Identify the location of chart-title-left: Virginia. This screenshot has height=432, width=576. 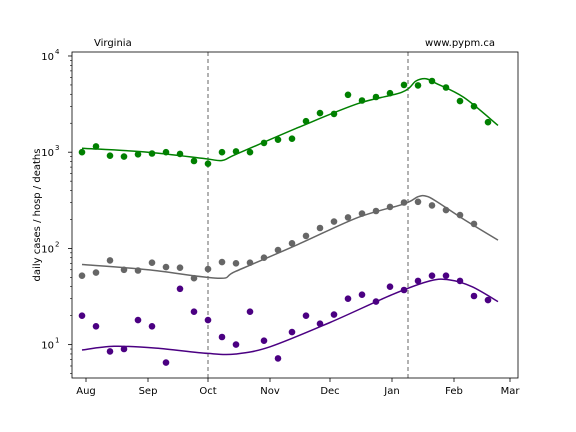
(113, 43).